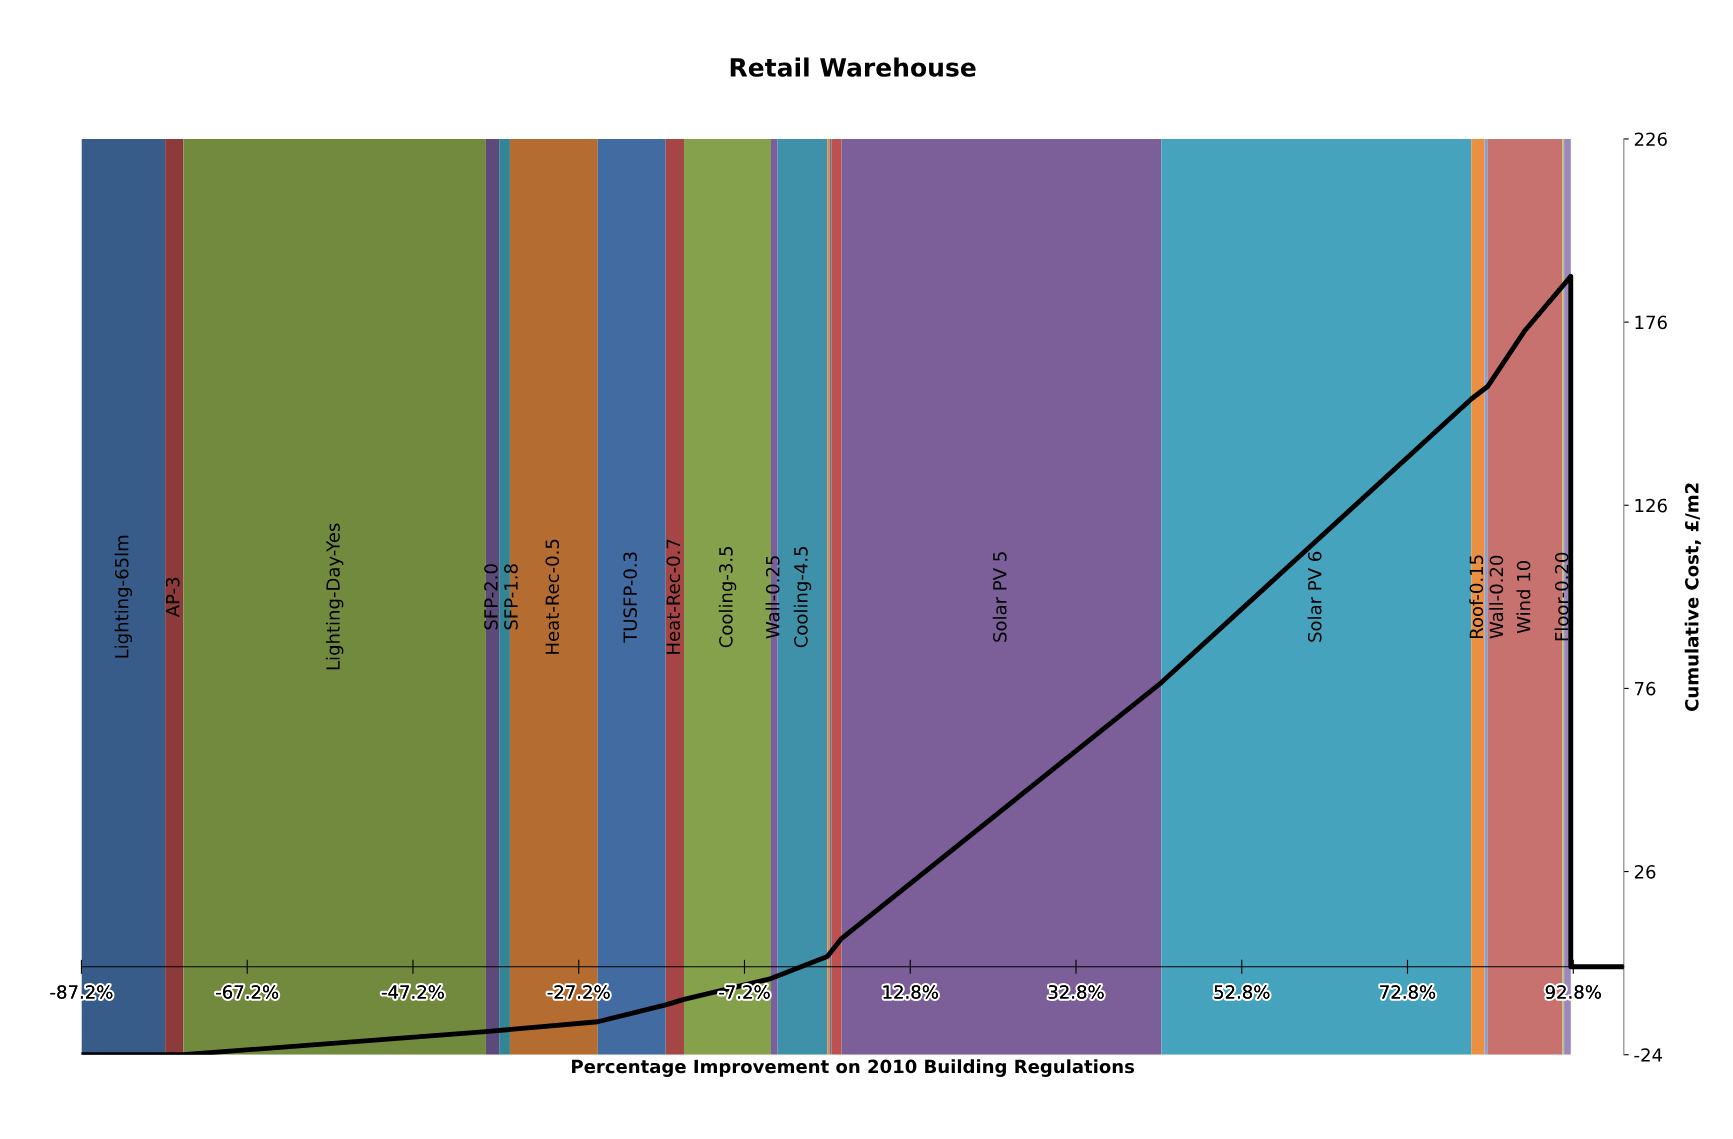 This screenshot has width=1733, height=1139. I want to click on x-tick-label: 12.8%, so click(910, 992).